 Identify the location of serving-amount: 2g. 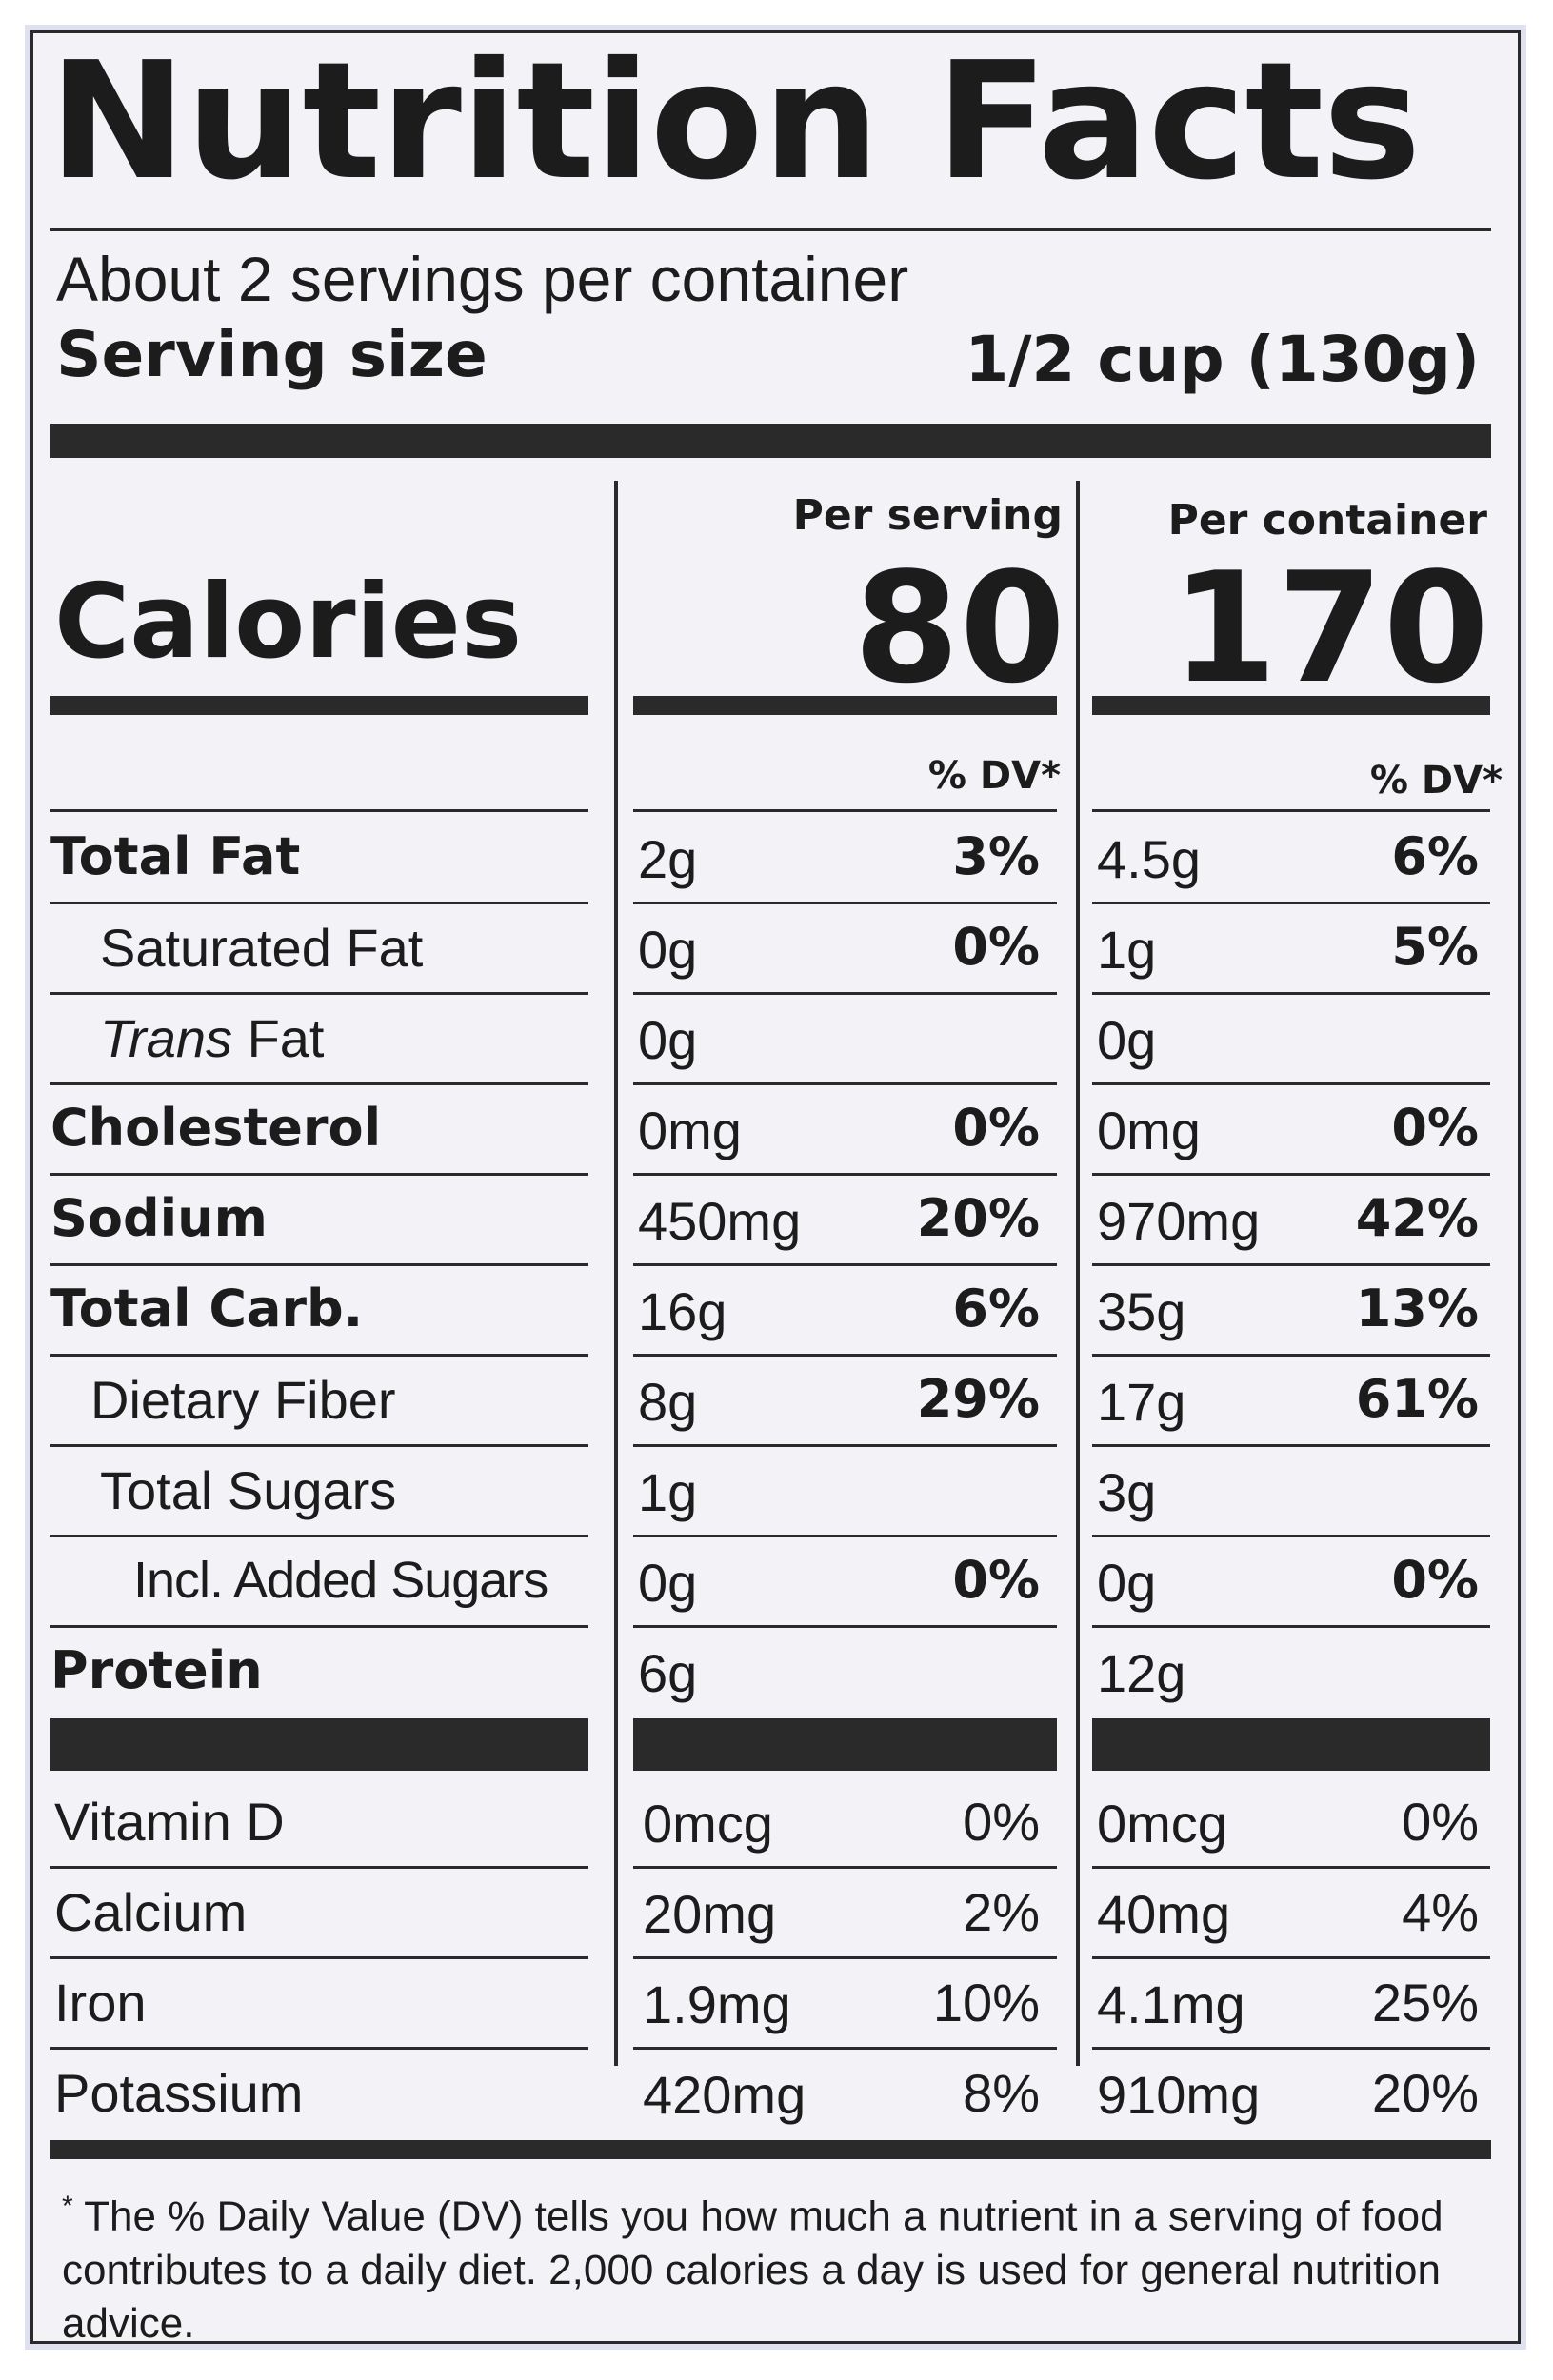
(668, 859).